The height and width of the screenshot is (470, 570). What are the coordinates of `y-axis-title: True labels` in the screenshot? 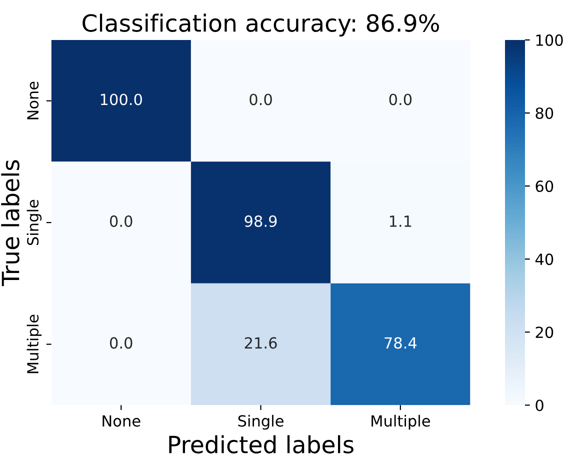 It's located at (10, 223).